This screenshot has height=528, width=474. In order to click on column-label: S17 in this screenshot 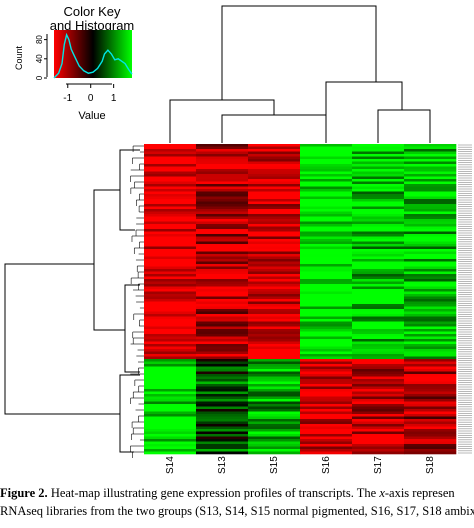, I will do `click(378, 465)`.